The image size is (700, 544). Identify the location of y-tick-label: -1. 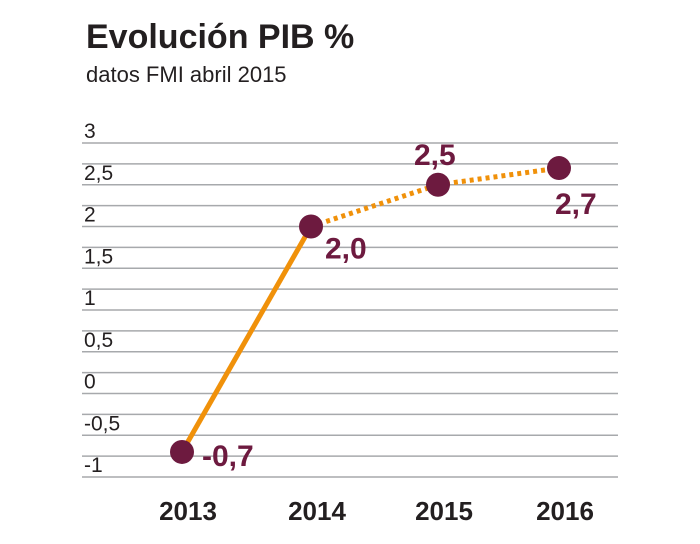
(93, 465).